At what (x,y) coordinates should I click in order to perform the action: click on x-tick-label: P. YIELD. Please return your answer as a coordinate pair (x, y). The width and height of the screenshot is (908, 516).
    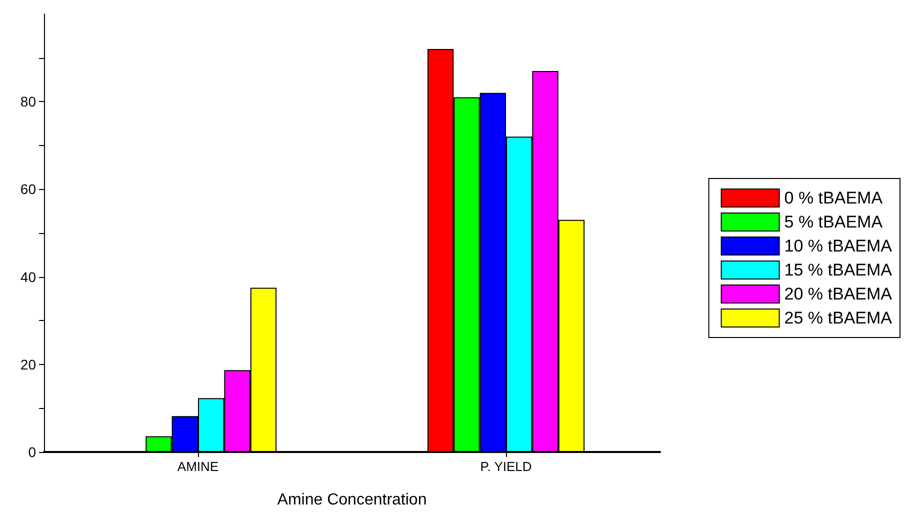
    Looking at the image, I should click on (506, 466).